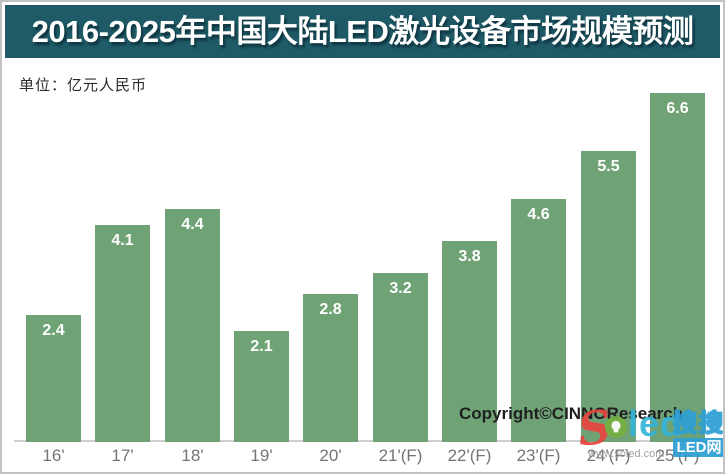 The image size is (725, 474). What do you see at coordinates (677, 267) in the screenshot?
I see `bar-25'(F): 6.6` at bounding box center [677, 267].